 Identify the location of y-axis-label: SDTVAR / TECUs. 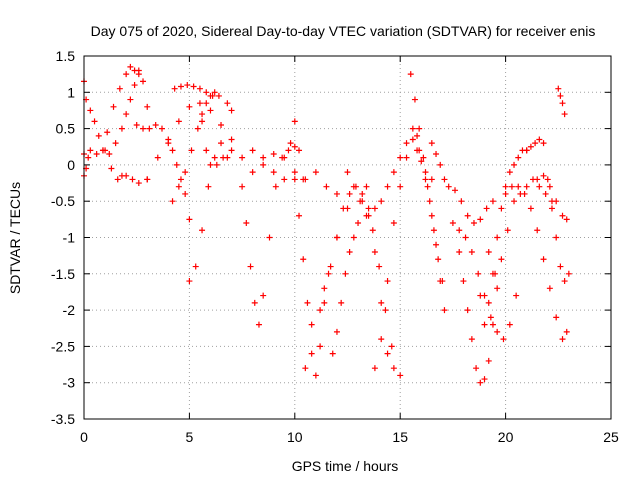
(15, 238).